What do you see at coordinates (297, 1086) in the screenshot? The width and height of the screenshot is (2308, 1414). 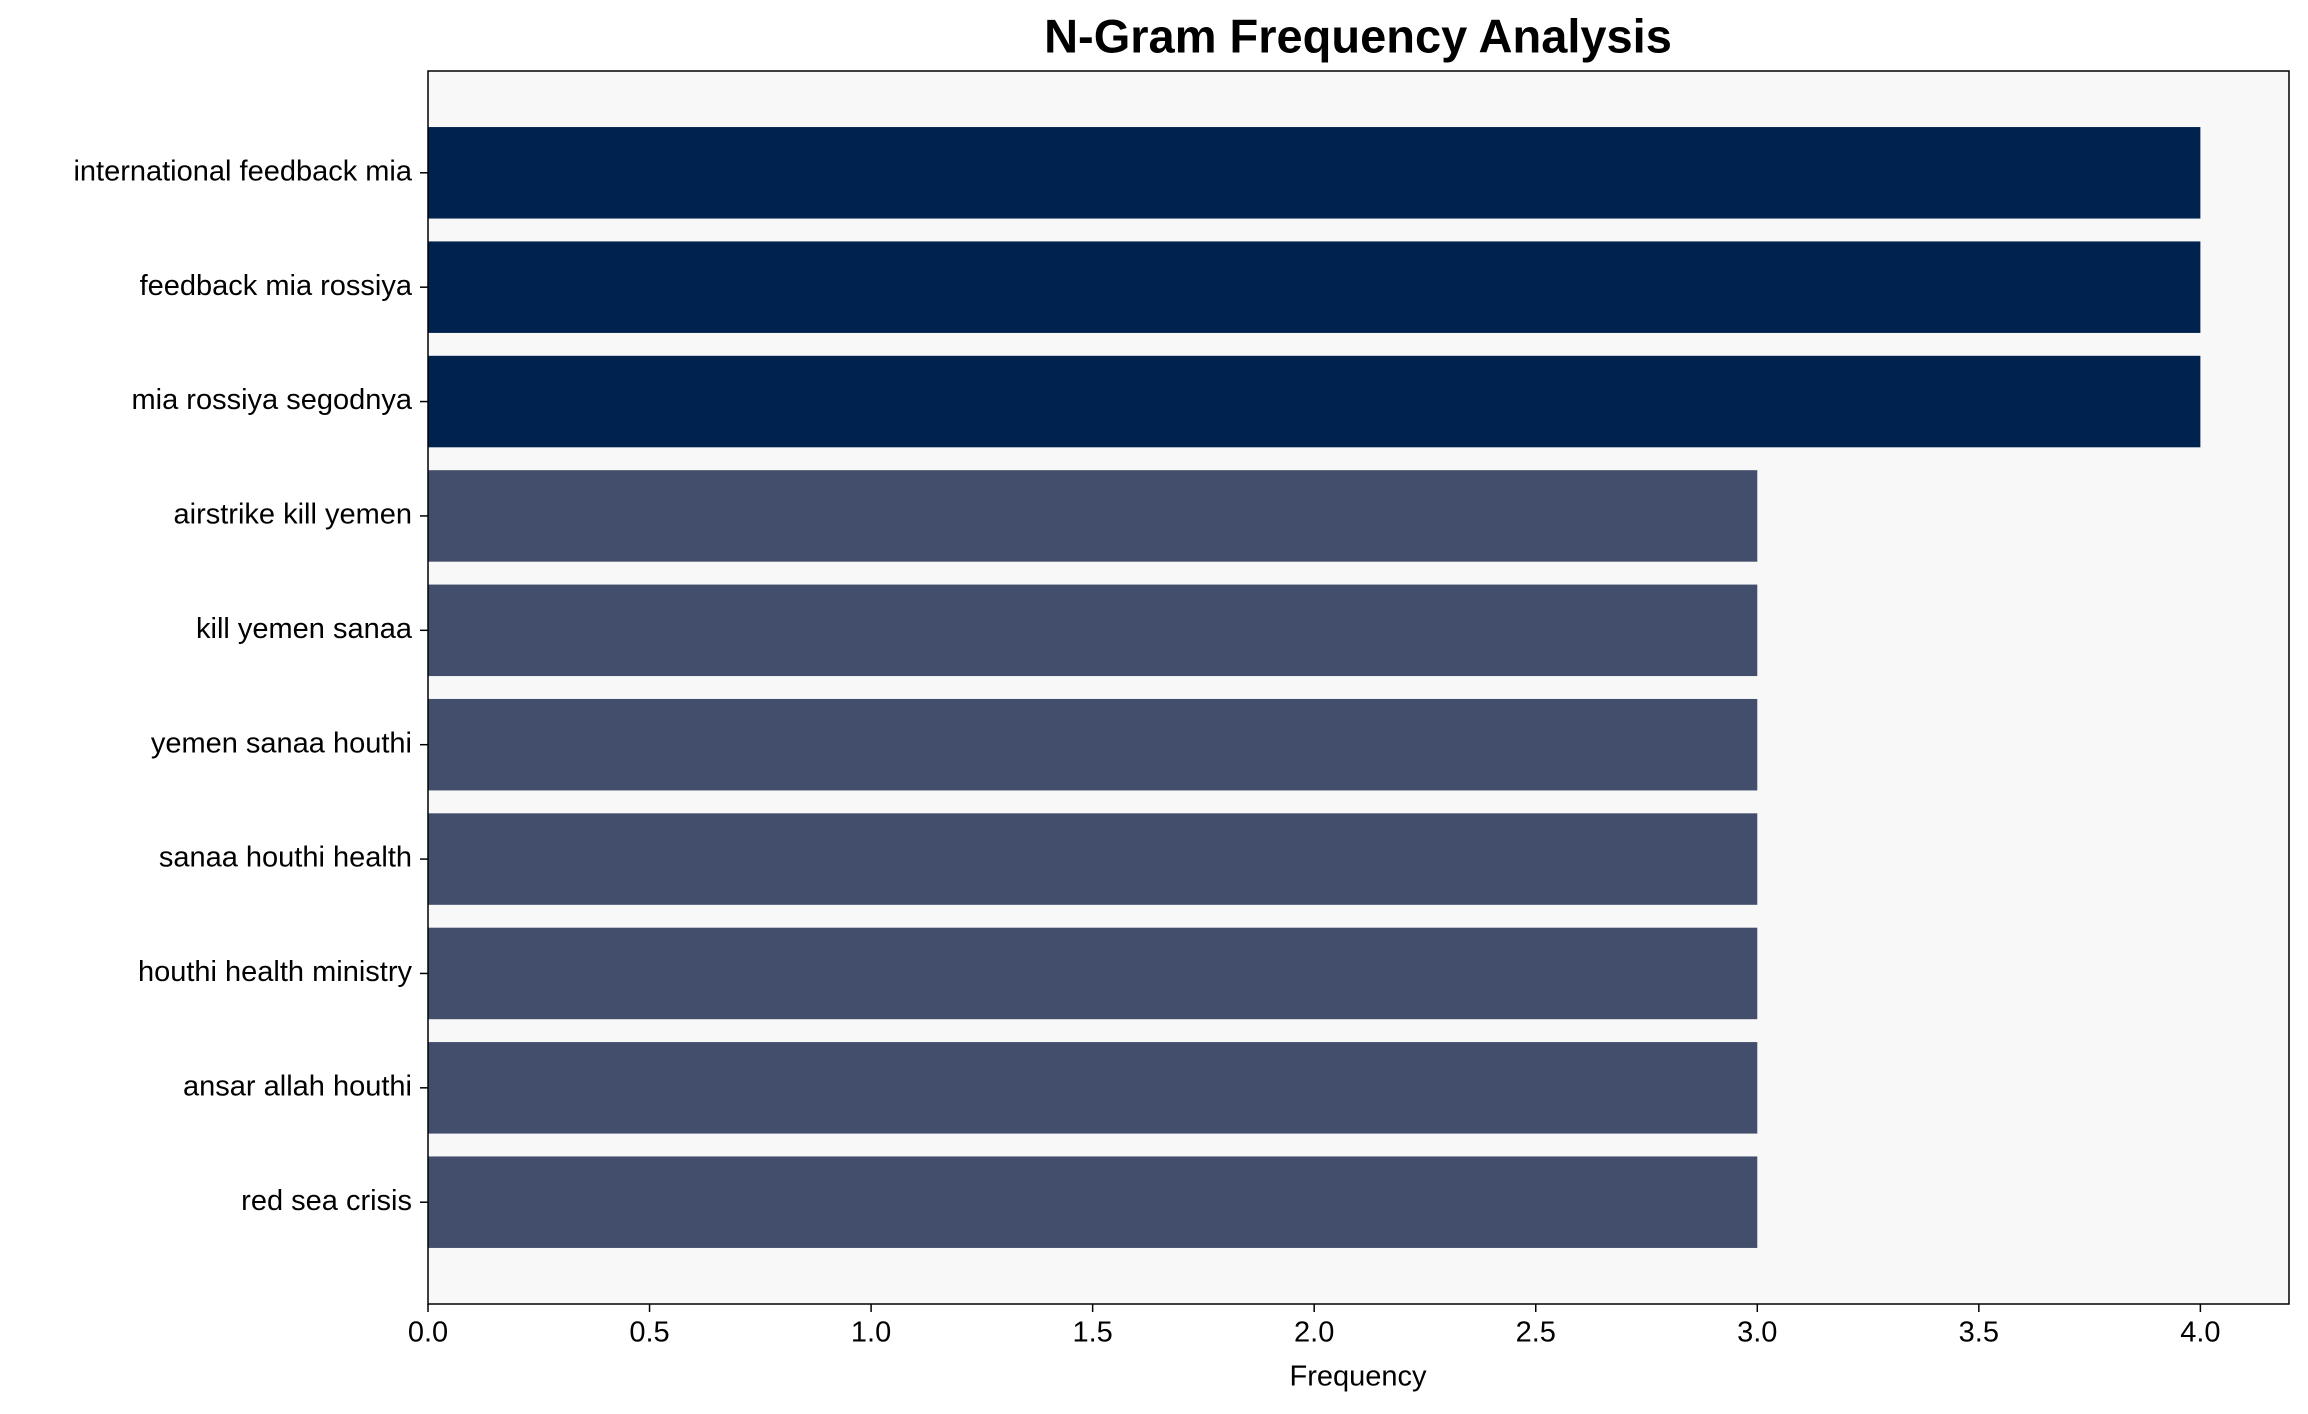 I see `y-tick-label: ansar allah houthi` at bounding box center [297, 1086].